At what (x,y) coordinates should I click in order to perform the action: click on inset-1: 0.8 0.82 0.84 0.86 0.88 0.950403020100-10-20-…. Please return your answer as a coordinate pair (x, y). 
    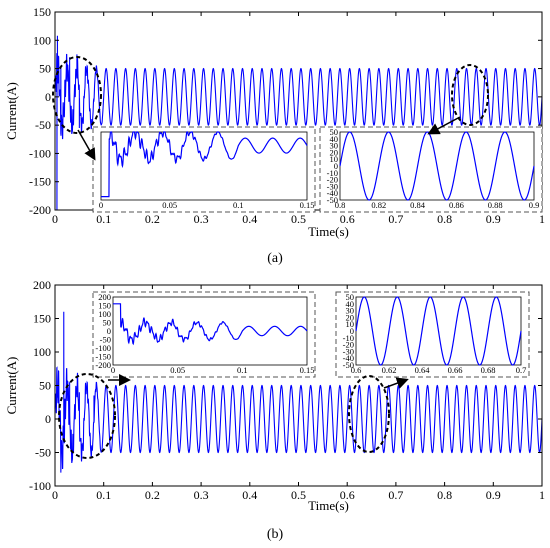
    Looking at the image, I should click on (431, 169).